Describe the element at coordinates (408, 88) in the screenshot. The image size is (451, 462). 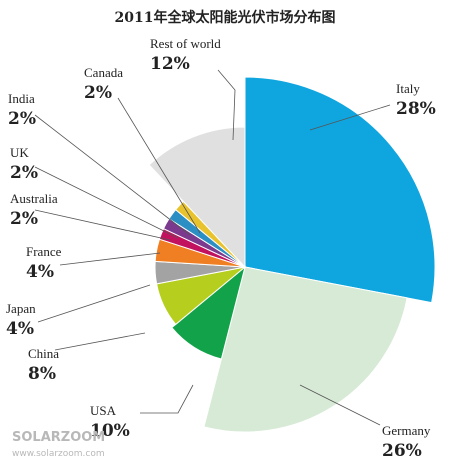
I see `slice-name-label: Italy` at that location.